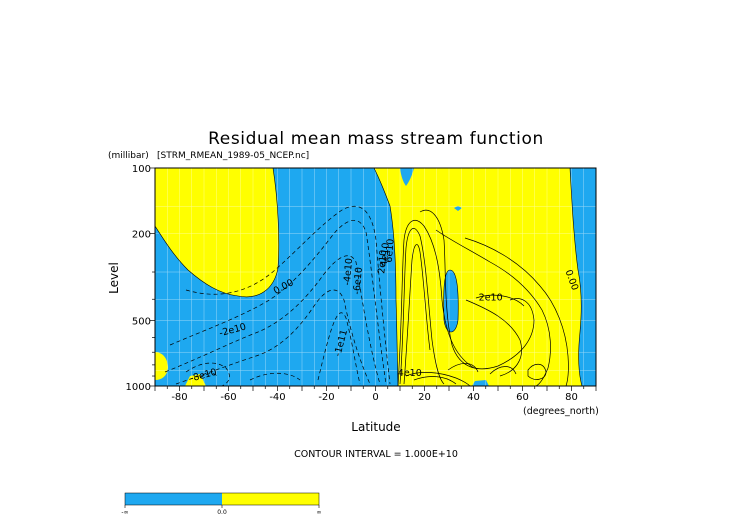 Image resolution: width=752 pixels, height=532 pixels. What do you see at coordinates (270, 499) in the screenshot?
I see `legend-positive-swatch` at bounding box center [270, 499].